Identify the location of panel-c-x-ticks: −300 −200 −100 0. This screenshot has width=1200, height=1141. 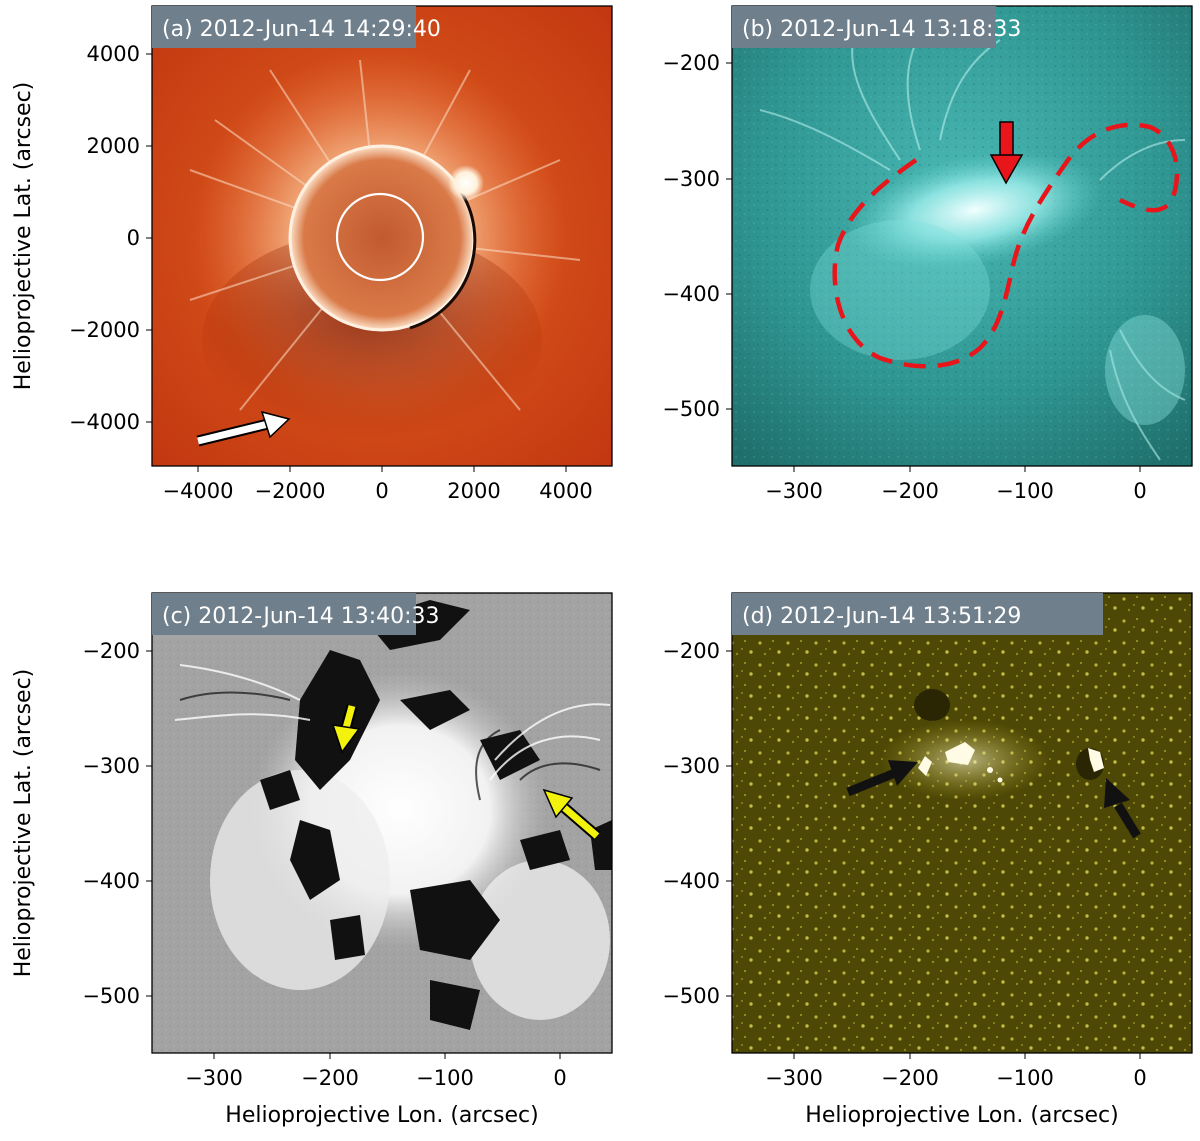
(376, 1071).